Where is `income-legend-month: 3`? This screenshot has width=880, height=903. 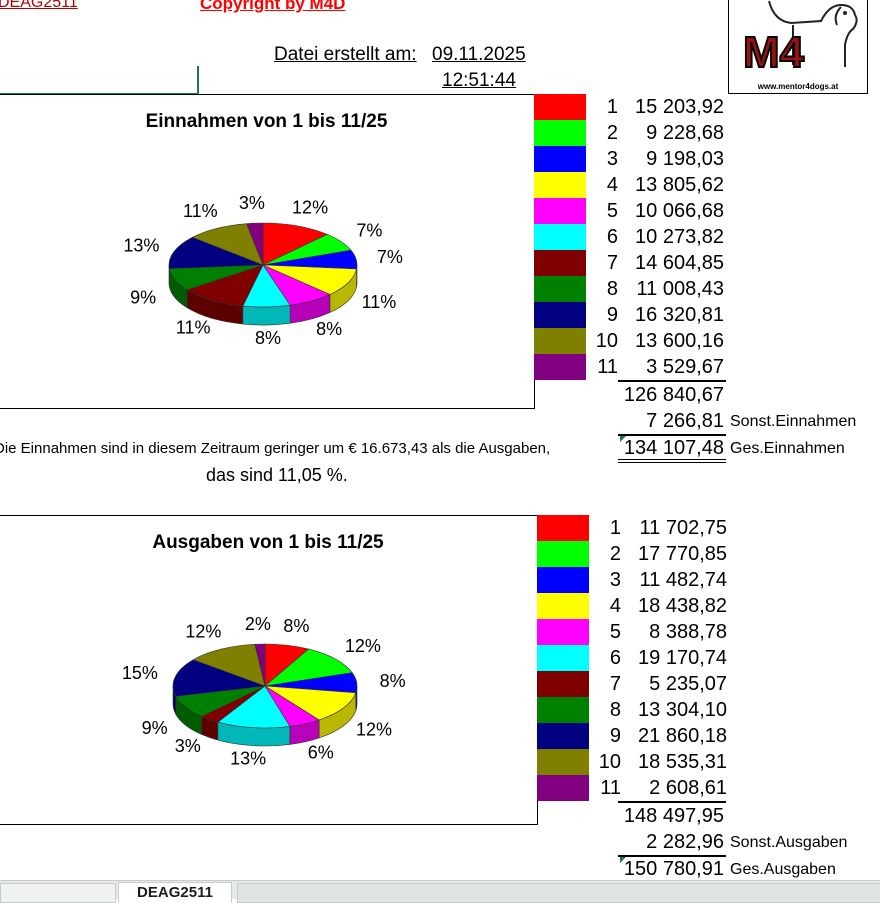
income-legend-month: 3 is located at coordinates (604, 159).